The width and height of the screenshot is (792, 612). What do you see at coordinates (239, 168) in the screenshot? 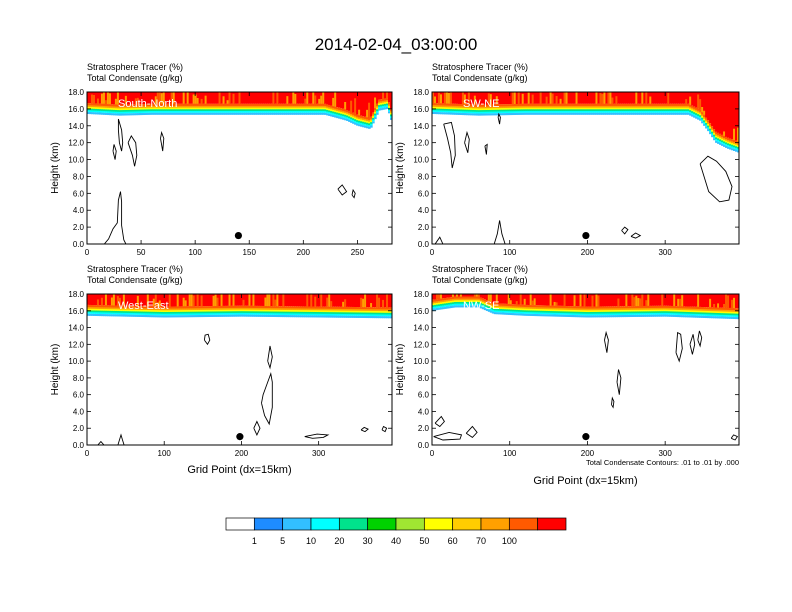
I see `plot-area` at bounding box center [239, 168].